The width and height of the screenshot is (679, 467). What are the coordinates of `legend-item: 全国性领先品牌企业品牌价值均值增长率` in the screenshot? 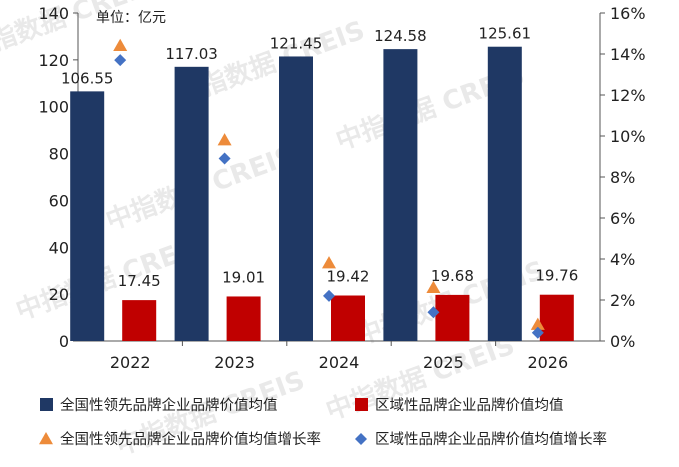 It's located at (180, 439).